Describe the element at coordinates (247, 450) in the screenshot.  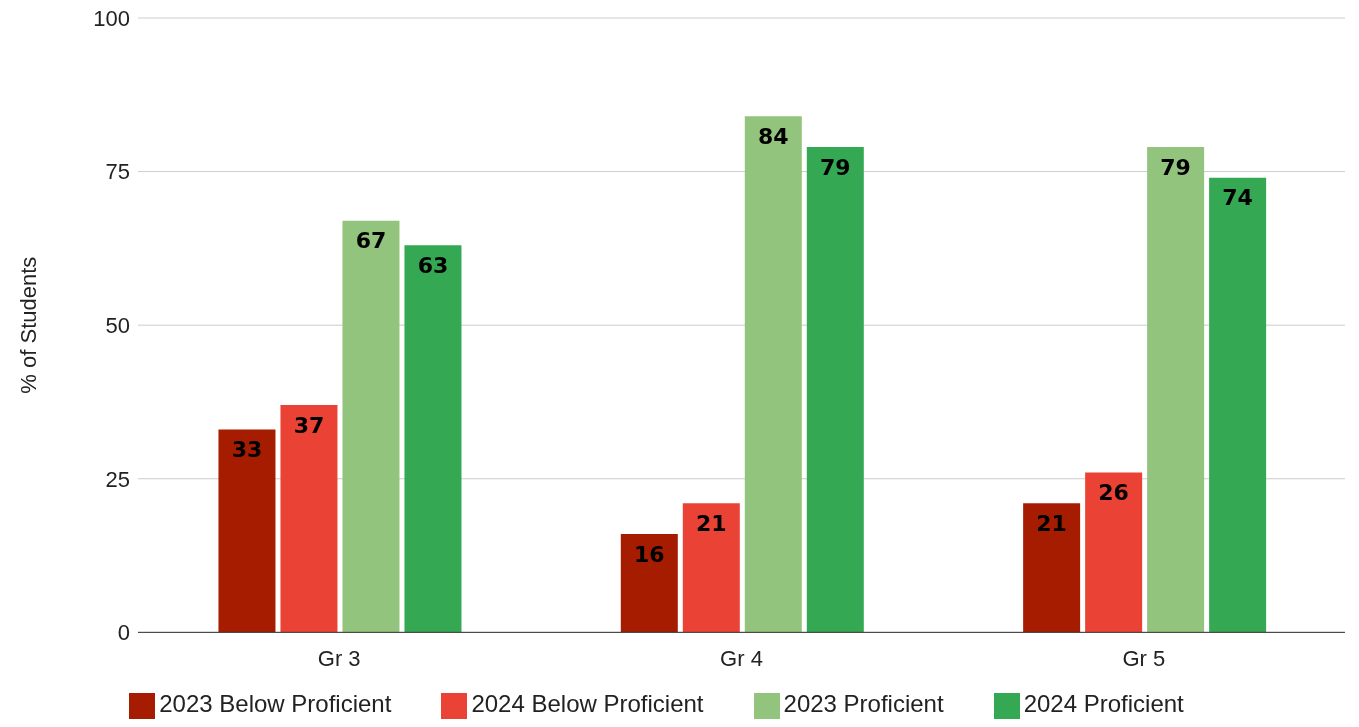
I see `data-label: 33` at that location.